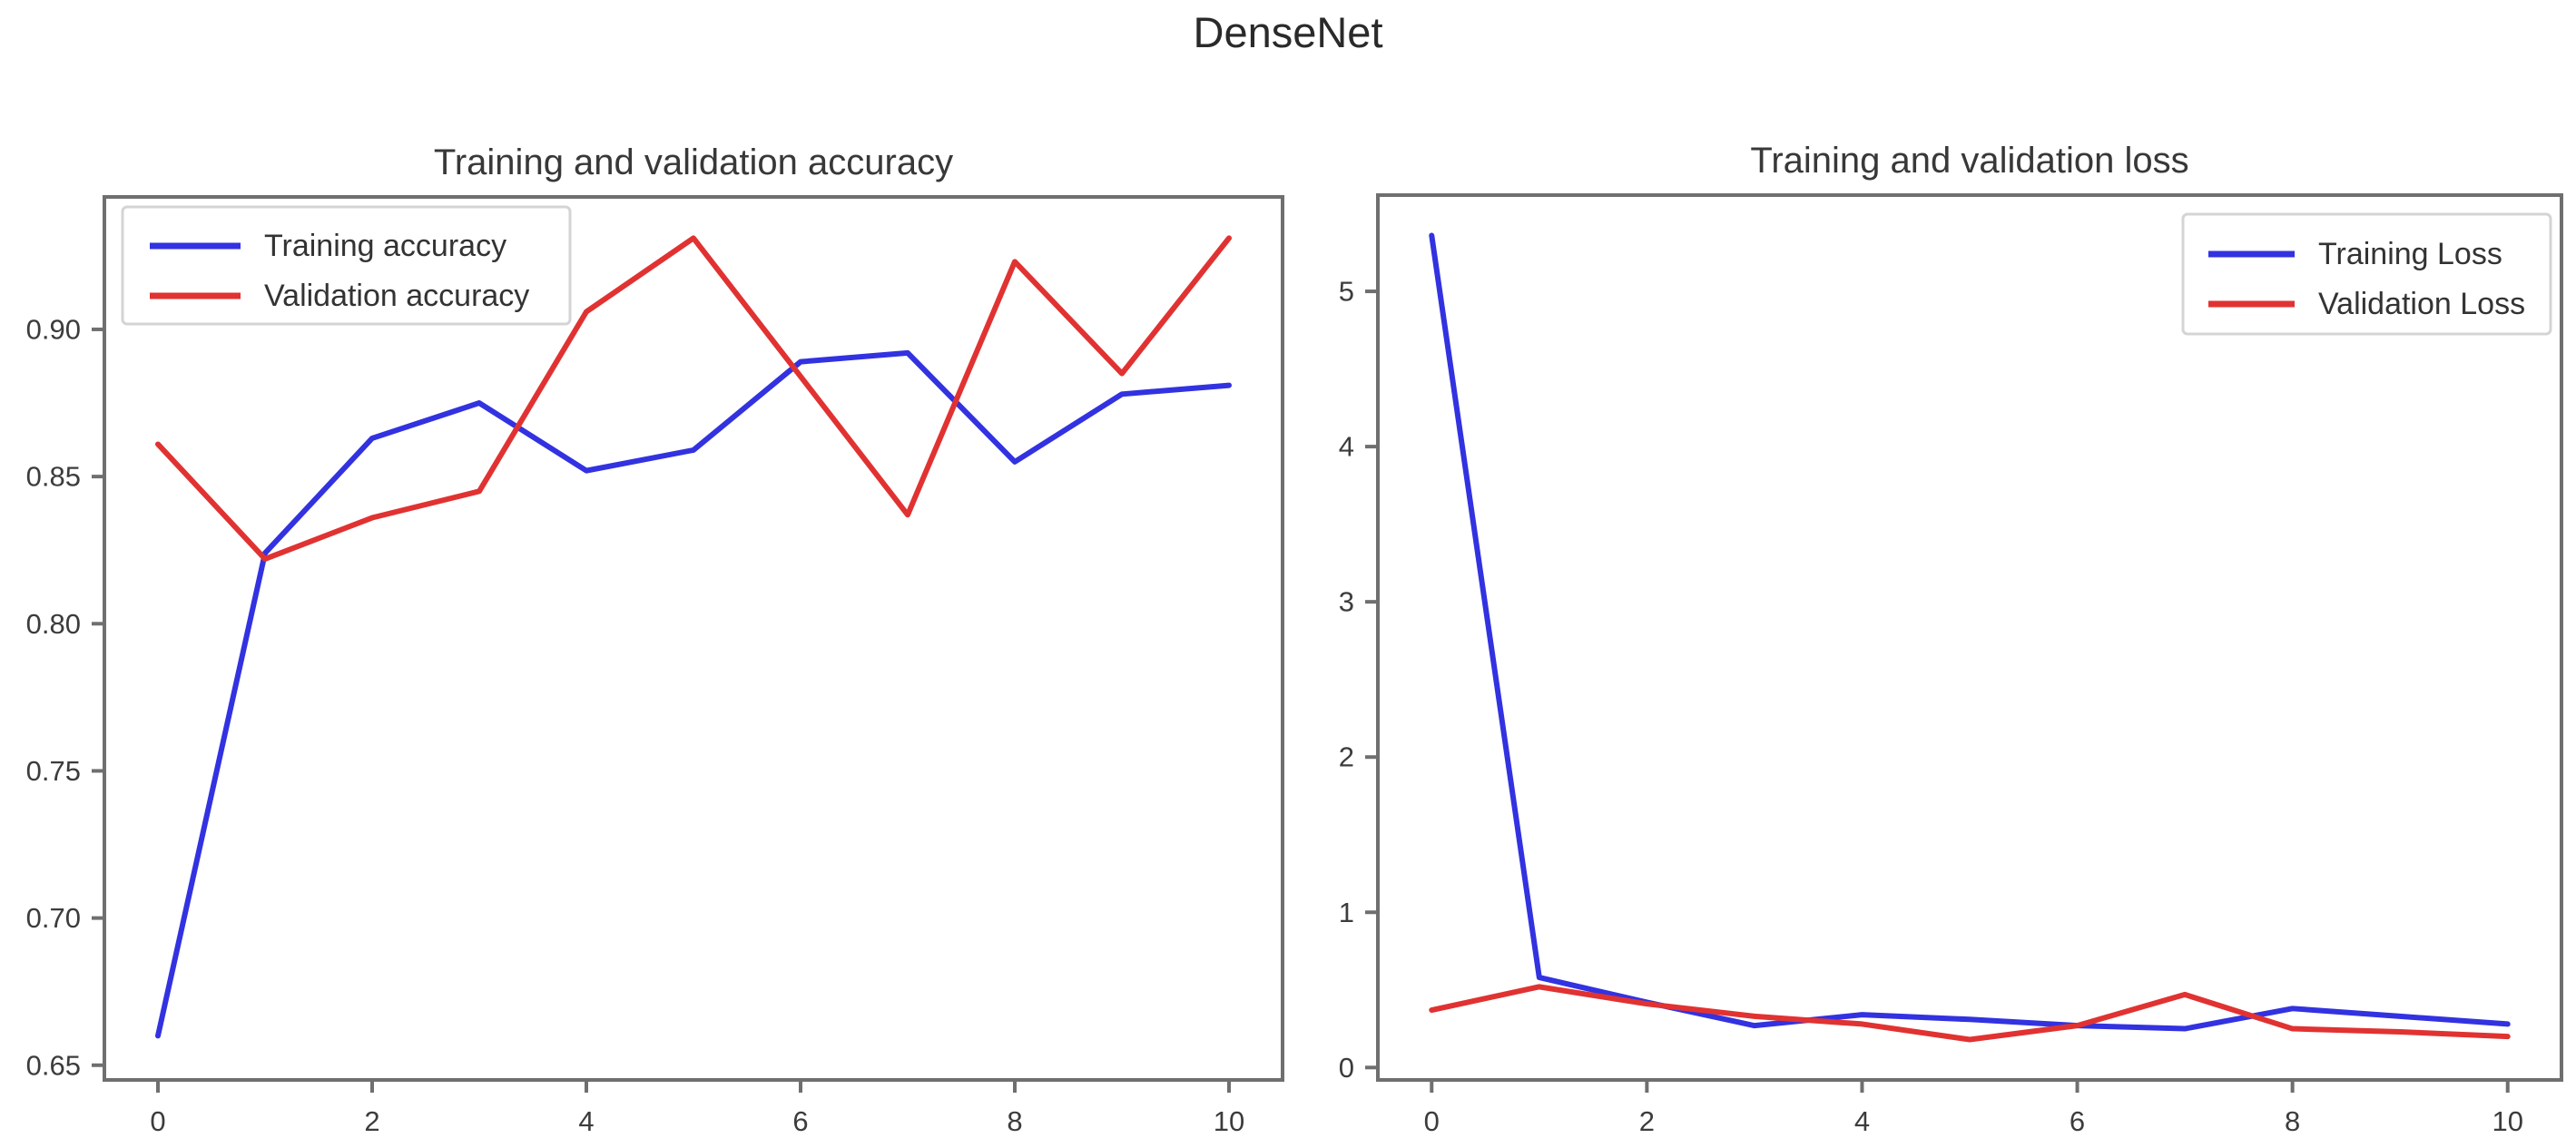 The width and height of the screenshot is (2576, 1148). What do you see at coordinates (2410, 254) in the screenshot?
I see `training-loss-legend-label: Training Loss` at bounding box center [2410, 254].